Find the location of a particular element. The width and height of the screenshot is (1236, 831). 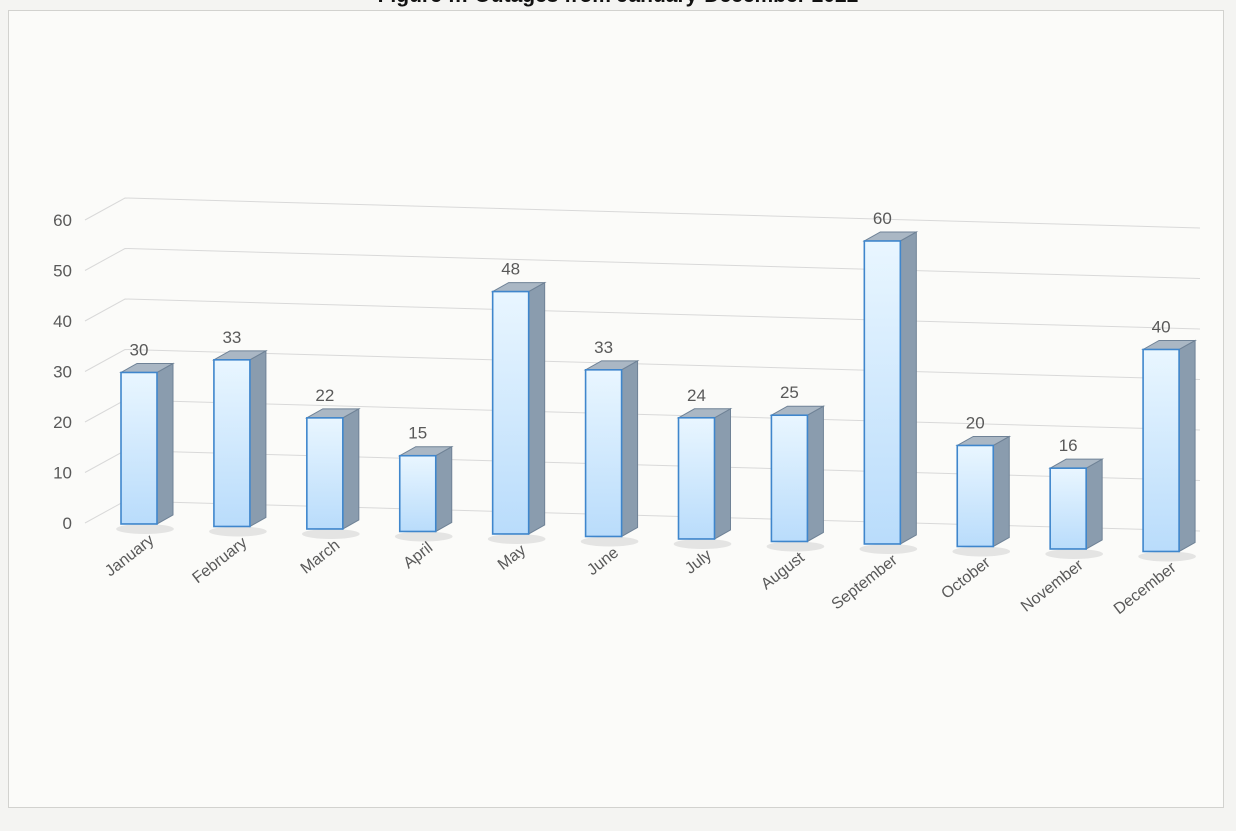

bar-side-september is located at coordinates (908, 388).